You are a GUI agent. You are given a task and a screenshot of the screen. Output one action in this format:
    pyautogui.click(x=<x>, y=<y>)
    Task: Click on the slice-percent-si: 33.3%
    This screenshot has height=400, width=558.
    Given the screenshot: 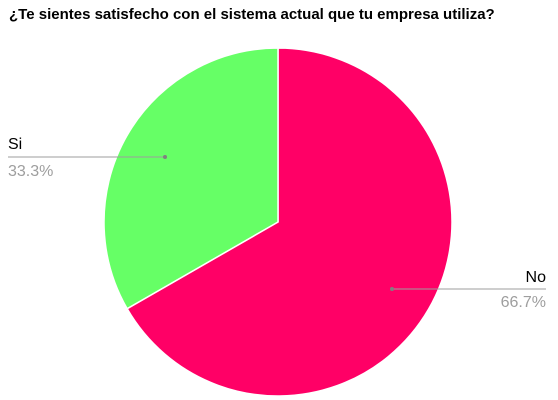 What is the action you would take?
    pyautogui.click(x=30, y=171)
    